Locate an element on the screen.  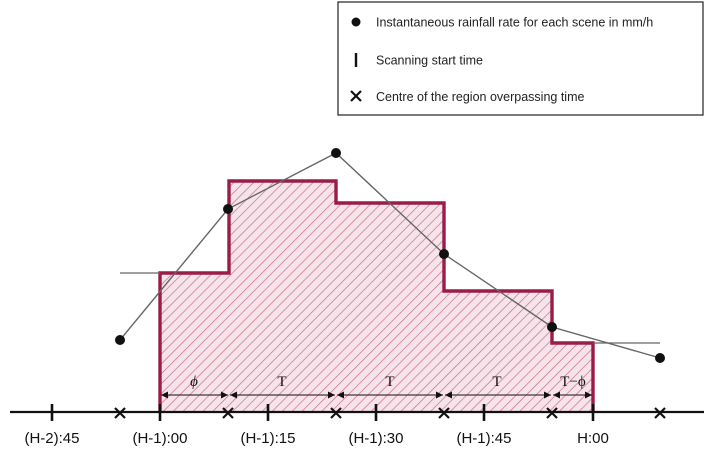
legend-frame is located at coordinates (520, 58).